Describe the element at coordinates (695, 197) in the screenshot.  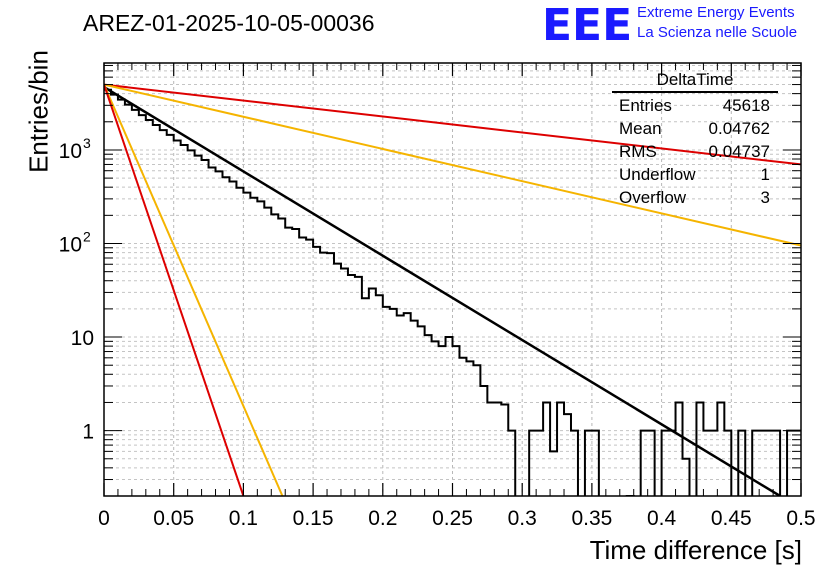
I see `stats-row-overflow: Overflow 3` at that location.